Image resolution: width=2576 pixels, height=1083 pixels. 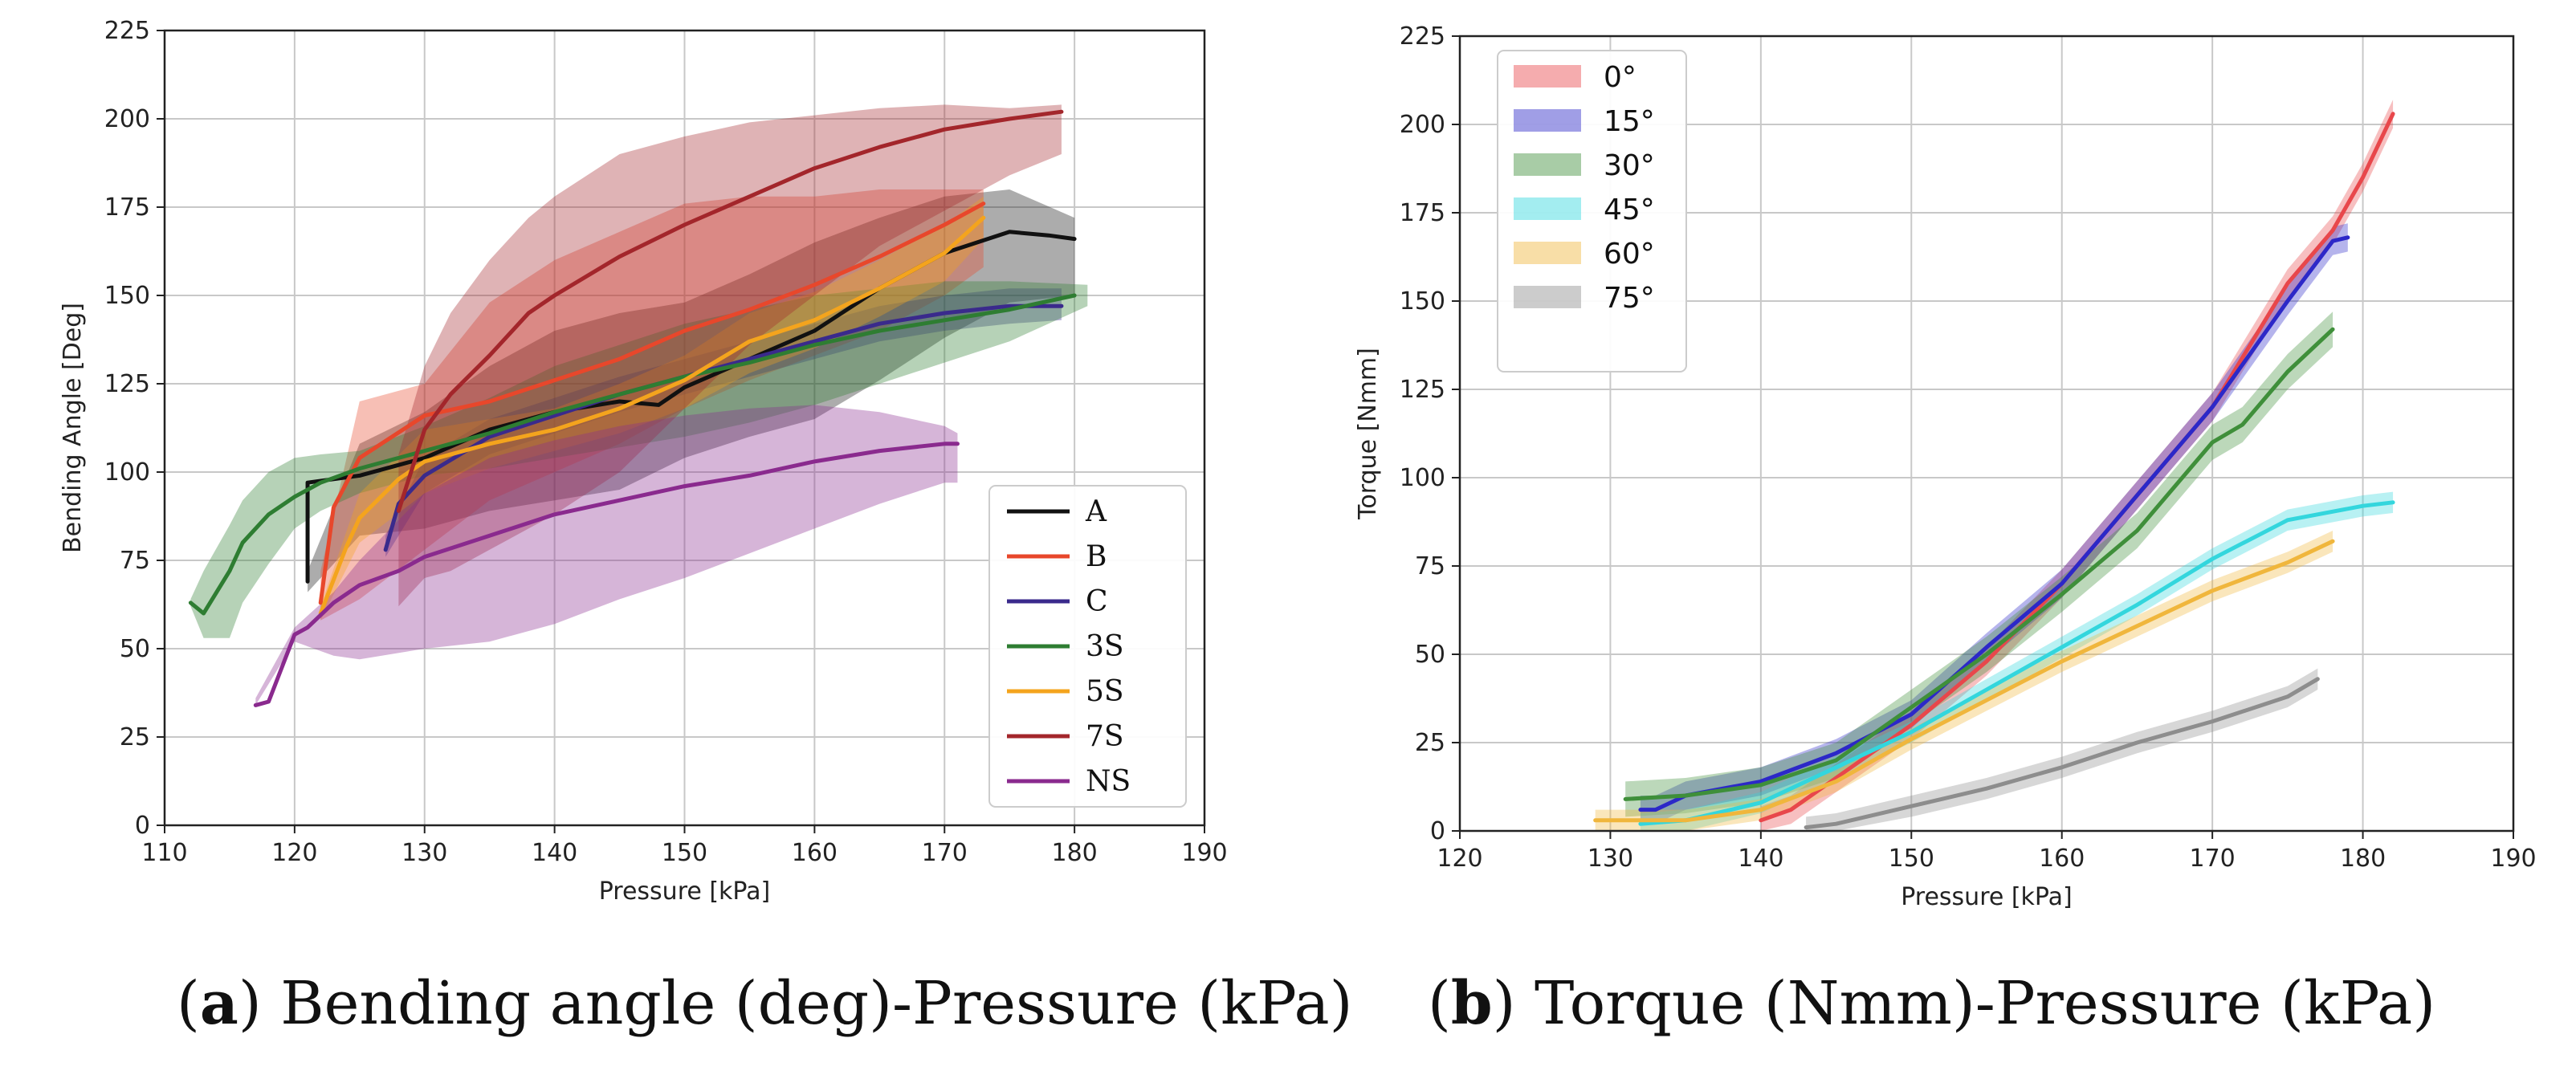 What do you see at coordinates (1065, 647) in the screenshot?
I see `legend-item: 3S` at bounding box center [1065, 647].